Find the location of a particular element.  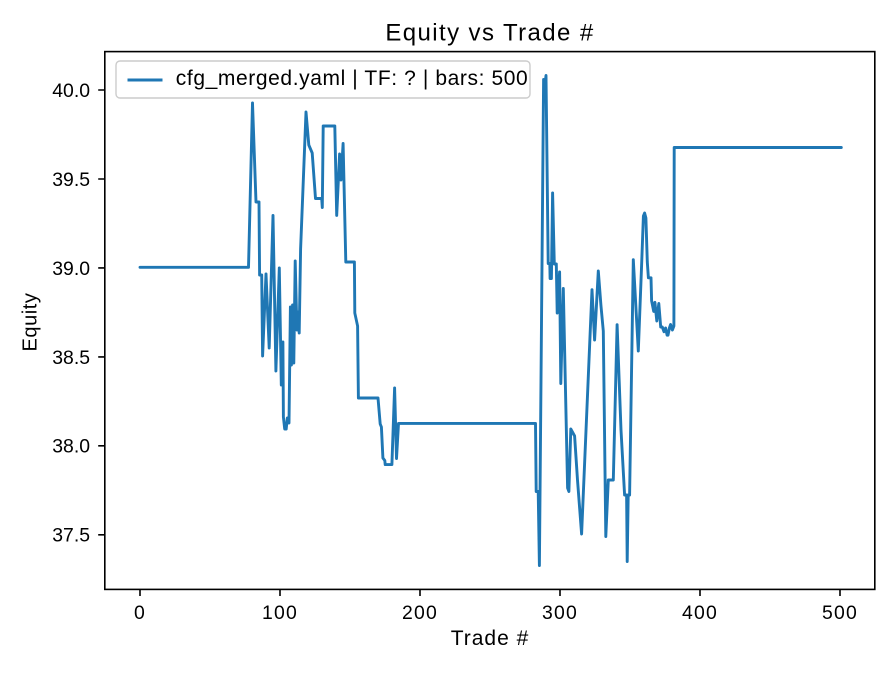

svg-text: Equity is located at coordinates (31, 322).